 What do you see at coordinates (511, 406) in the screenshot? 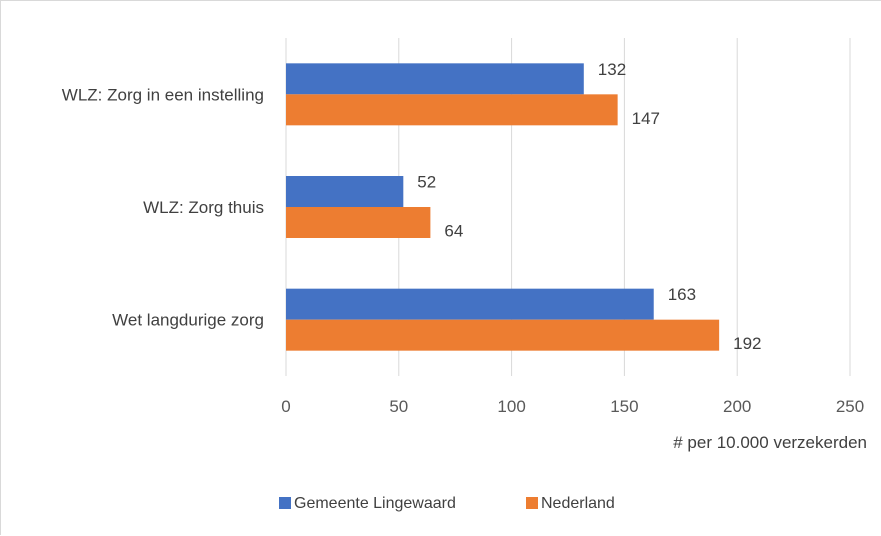
I see `x-tick-label: 100` at bounding box center [511, 406].